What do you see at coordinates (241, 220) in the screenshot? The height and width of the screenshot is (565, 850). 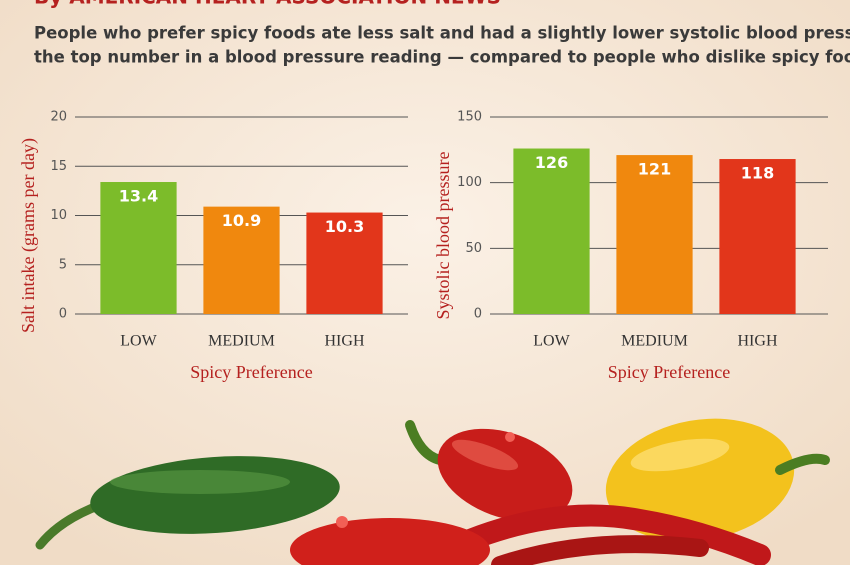 I see `value-label: 10.9` at bounding box center [241, 220].